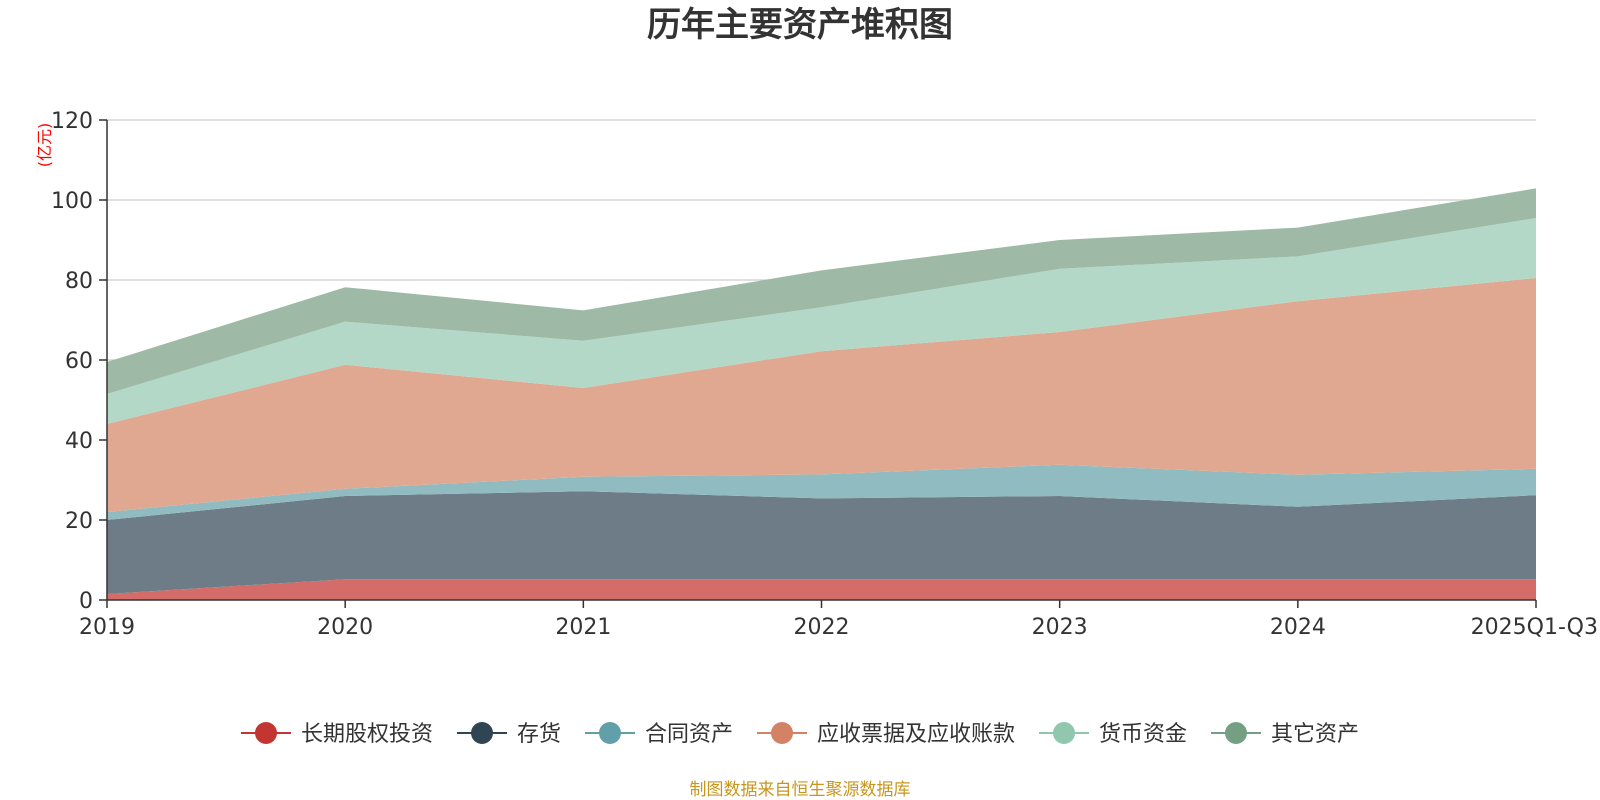  What do you see at coordinates (44, 145) in the screenshot?
I see `y-axis-unit-label: (亿元)` at bounding box center [44, 145].